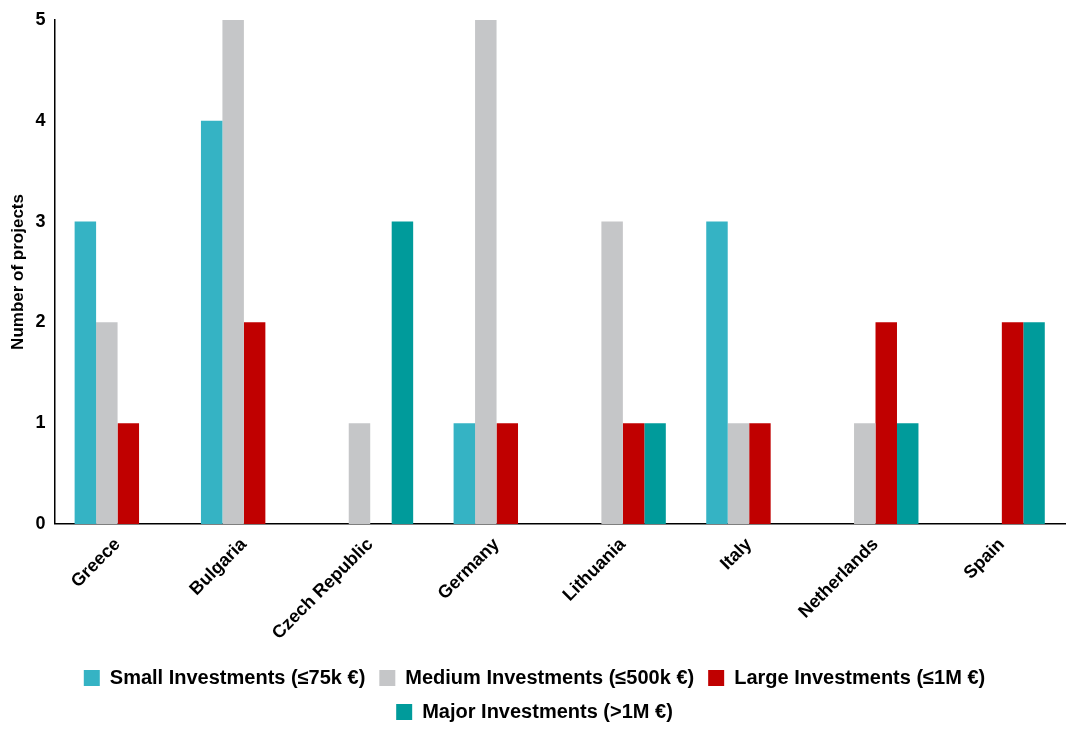 The width and height of the screenshot is (1073, 736). Describe the element at coordinates (40, 422) in the screenshot. I see `y-tick-label: 1` at that location.